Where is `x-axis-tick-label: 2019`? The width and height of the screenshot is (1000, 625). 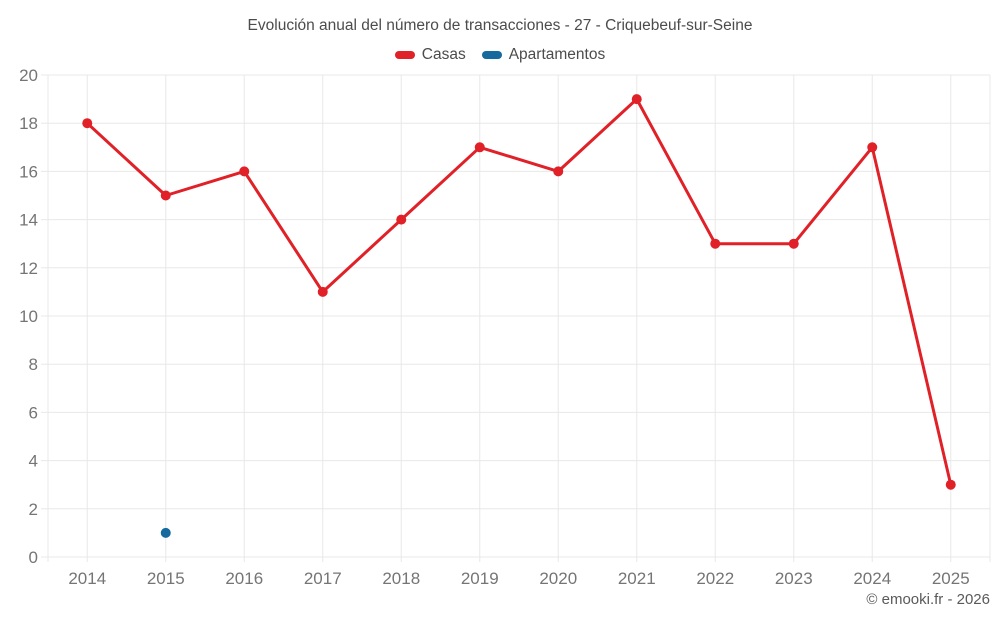
x-axis-tick-label: 2019 is located at coordinates (480, 578).